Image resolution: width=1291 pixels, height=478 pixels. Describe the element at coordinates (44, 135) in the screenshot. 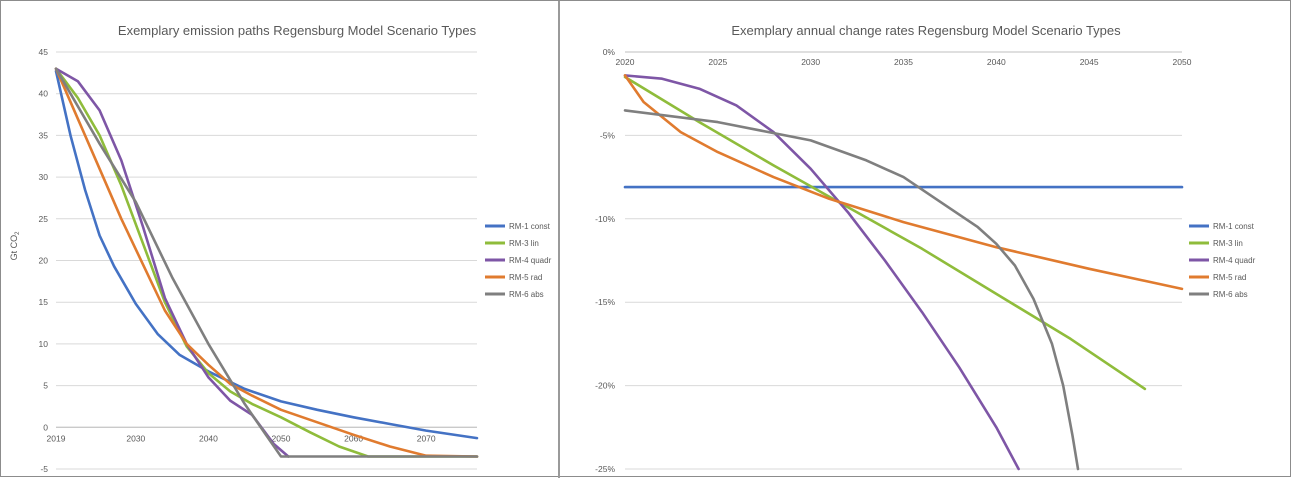

I see `y-tick-label: 35` at that location.